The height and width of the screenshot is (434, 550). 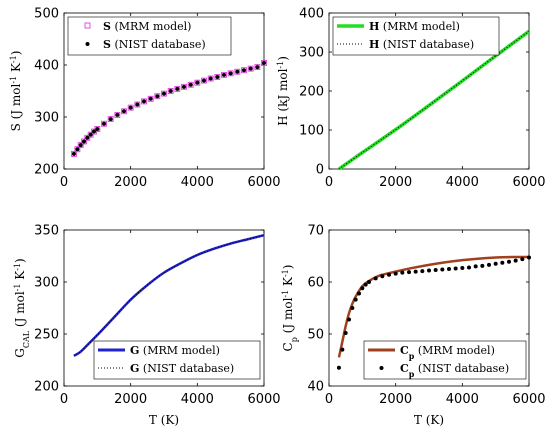 What do you see at coordinates (147, 26) in the screenshot?
I see `legend-label: S (MRM model)` at bounding box center [147, 26].